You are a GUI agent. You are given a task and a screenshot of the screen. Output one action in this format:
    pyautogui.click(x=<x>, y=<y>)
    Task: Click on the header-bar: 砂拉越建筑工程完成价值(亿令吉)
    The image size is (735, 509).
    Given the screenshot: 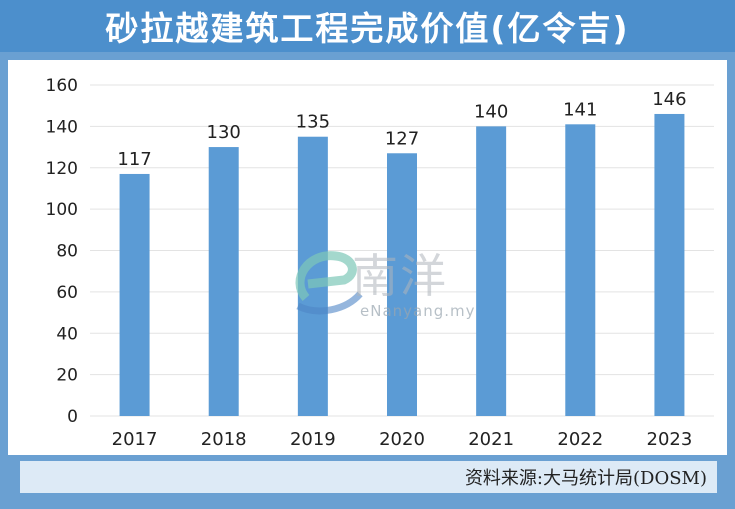 What is the action you would take?
    pyautogui.click(x=367, y=26)
    